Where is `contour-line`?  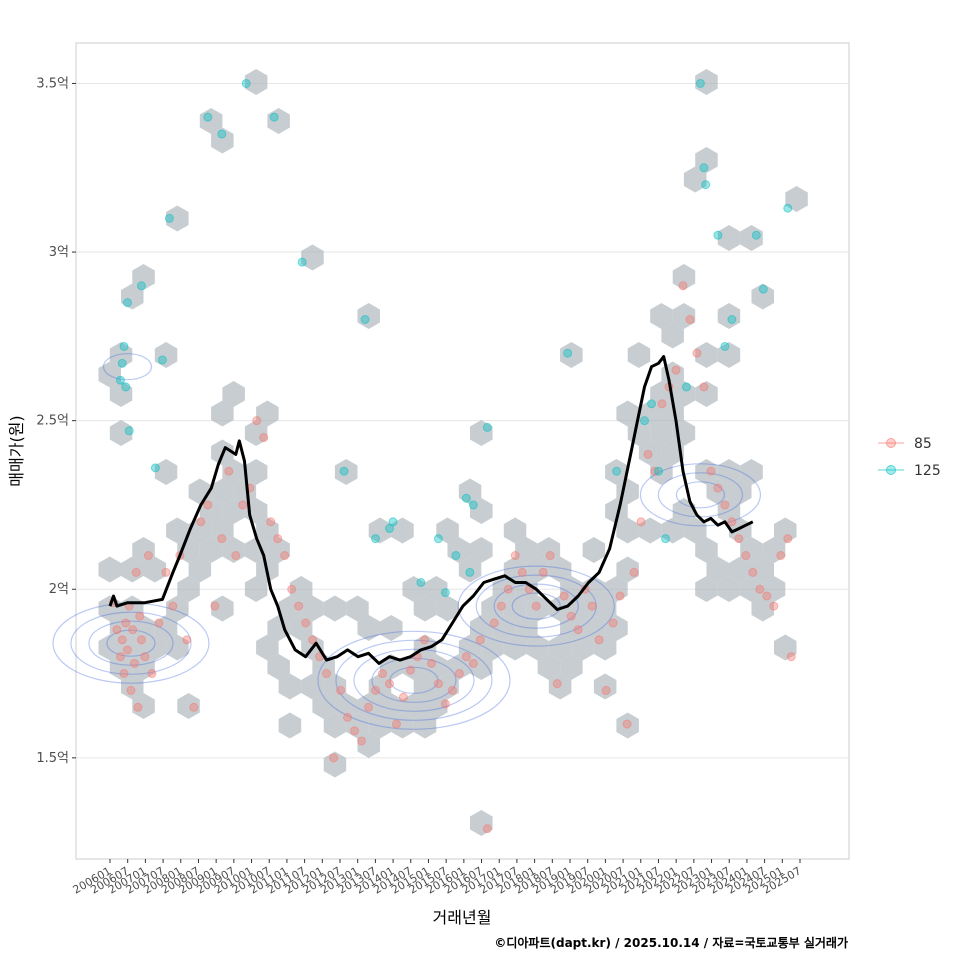 contour-line is located at coordinates (414, 680).